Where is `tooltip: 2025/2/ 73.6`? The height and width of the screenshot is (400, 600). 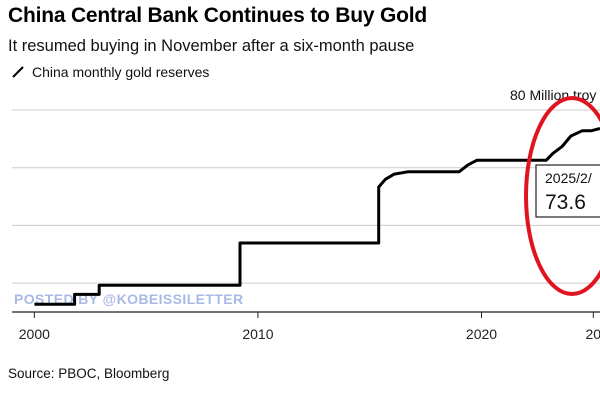 tooltip: 2025/2/ 73.6 is located at coordinates (567, 191).